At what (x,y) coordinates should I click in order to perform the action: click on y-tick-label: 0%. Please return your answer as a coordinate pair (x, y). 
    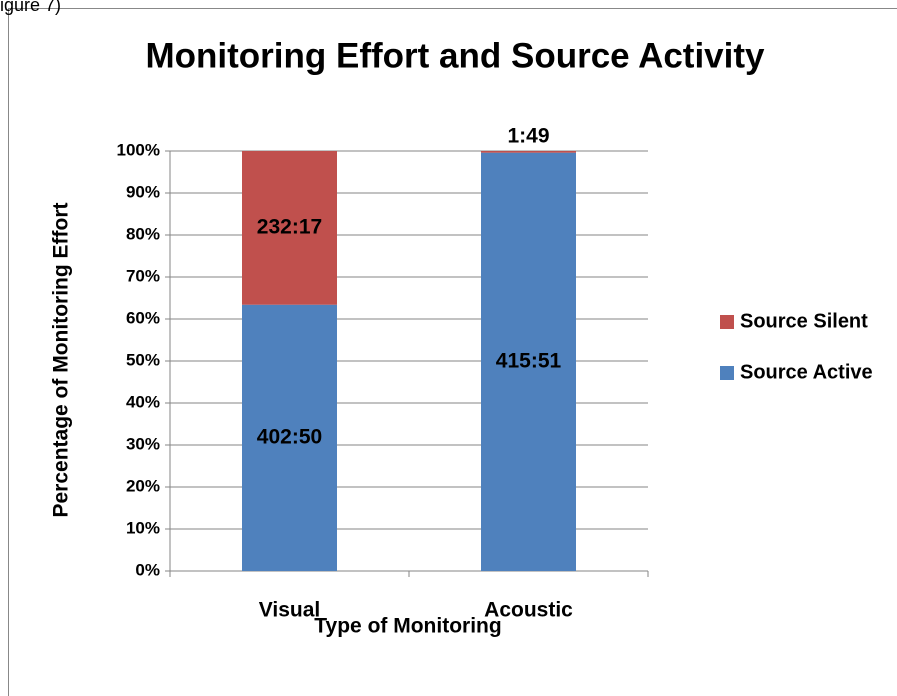
    Looking at the image, I should click on (147, 569).